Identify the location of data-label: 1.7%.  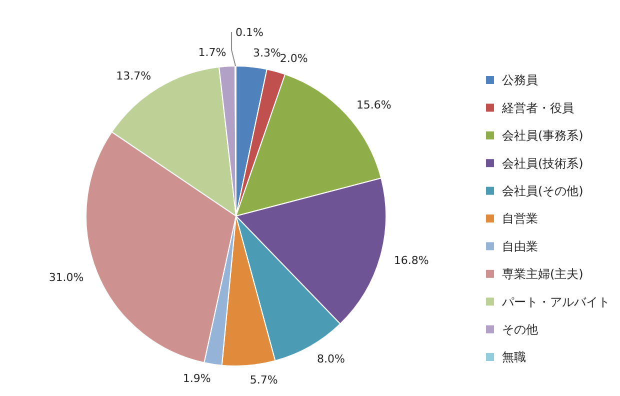
(212, 53).